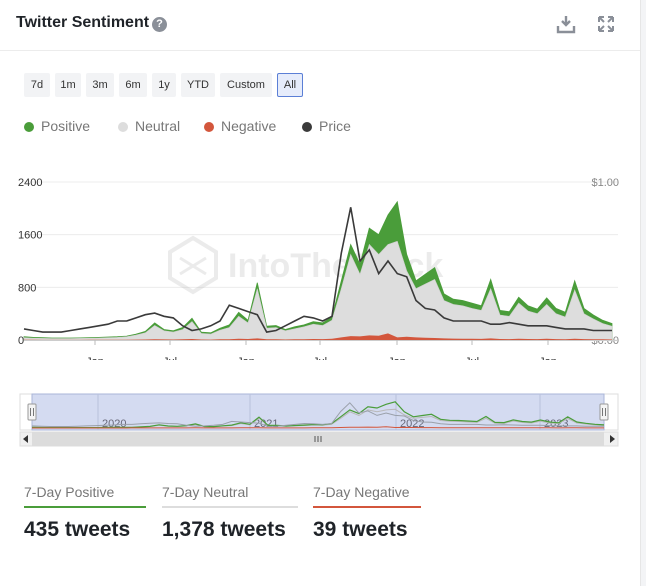  I want to click on navigator-price-line, so click(317, 415).